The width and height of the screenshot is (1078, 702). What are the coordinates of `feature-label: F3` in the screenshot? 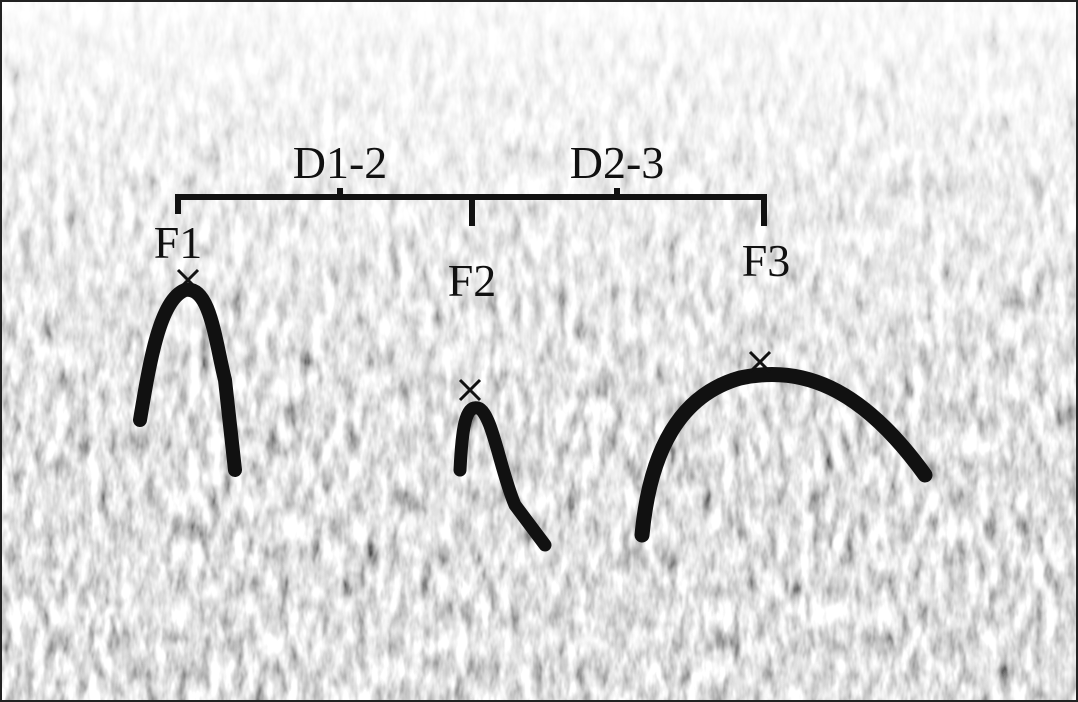 It's located at (766, 260).